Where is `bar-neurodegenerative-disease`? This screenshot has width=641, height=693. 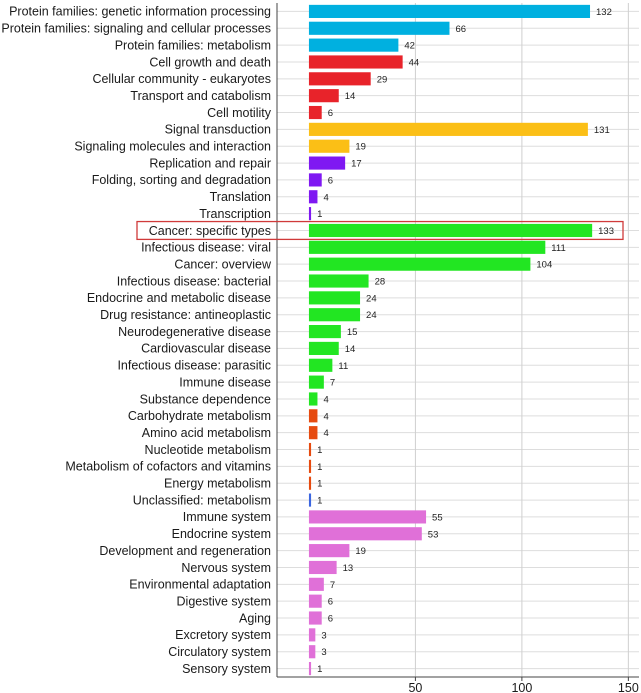 bar-neurodegenerative-disease is located at coordinates (324, 332).